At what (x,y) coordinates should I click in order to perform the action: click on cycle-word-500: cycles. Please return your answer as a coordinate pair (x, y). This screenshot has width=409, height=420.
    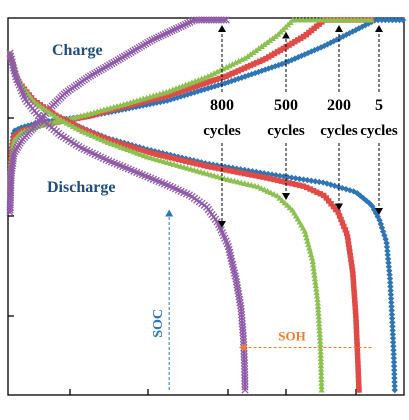
    Looking at the image, I should click on (286, 131).